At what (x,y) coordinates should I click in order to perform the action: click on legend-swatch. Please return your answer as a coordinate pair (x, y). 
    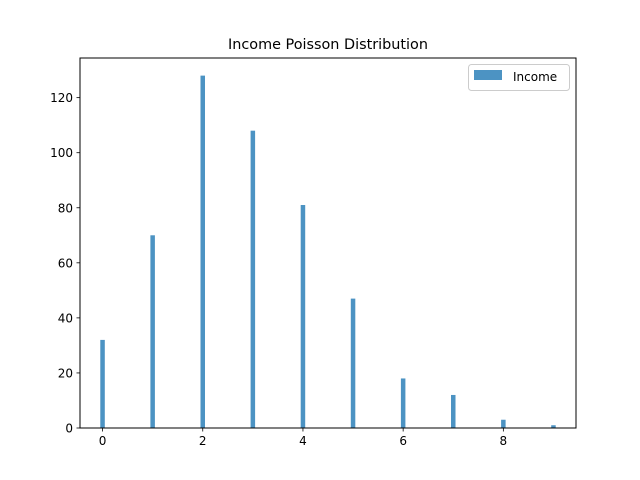
    Looking at the image, I should click on (488, 75).